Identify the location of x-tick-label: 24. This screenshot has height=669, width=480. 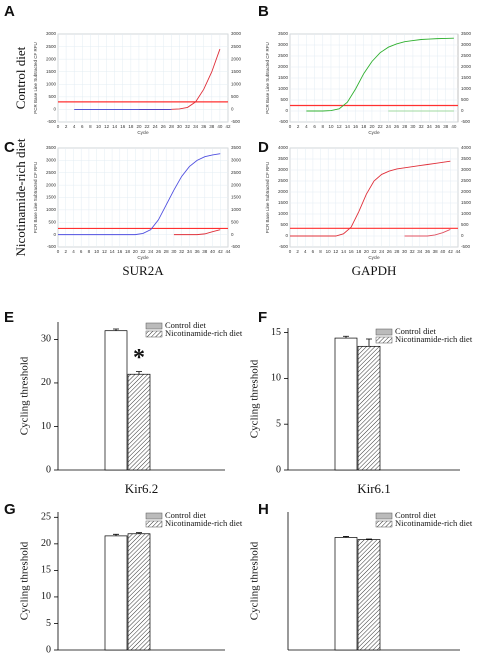
(389, 126).